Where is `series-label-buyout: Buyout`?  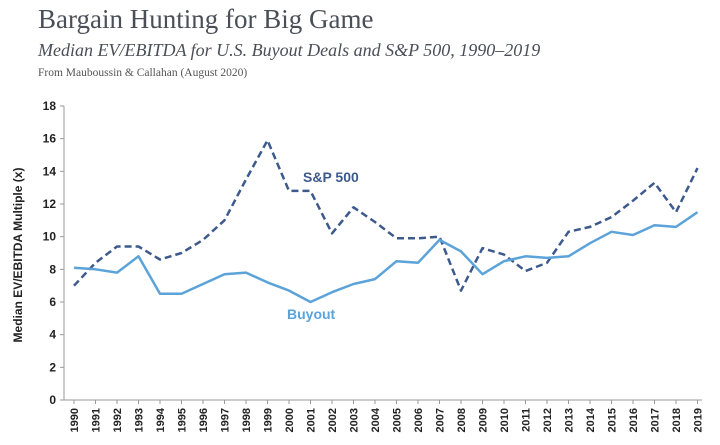
series-label-buyout: Buyout is located at coordinates (311, 314).